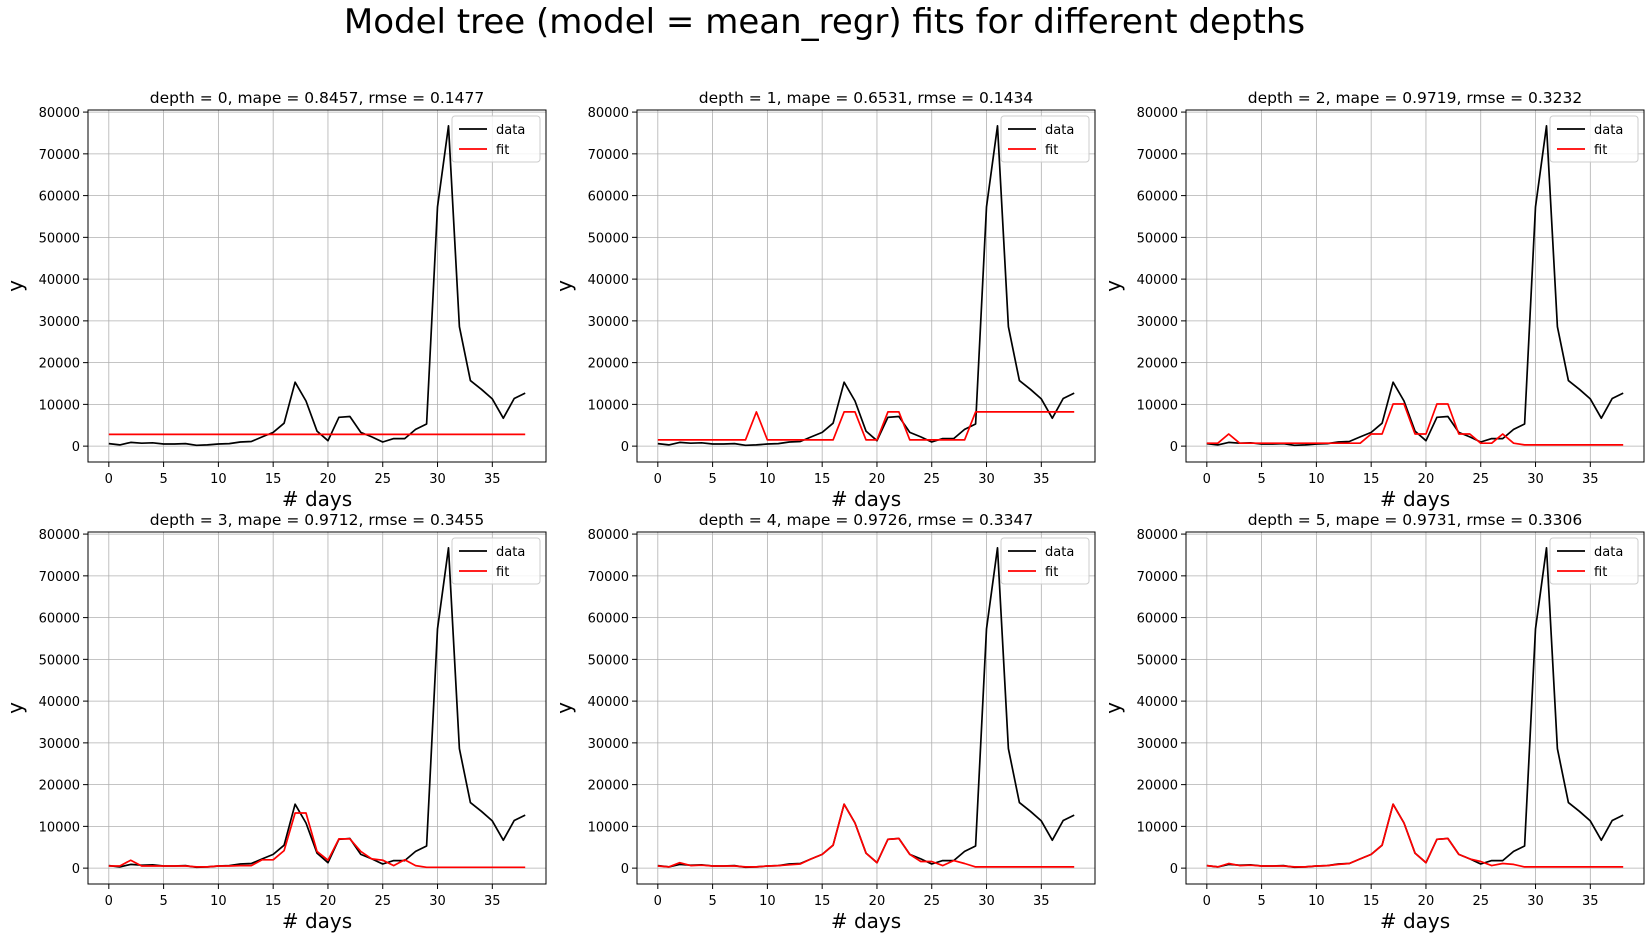 Image resolution: width=1649 pixels, height=939 pixels. I want to click on axes-frame, so click(317, 708).